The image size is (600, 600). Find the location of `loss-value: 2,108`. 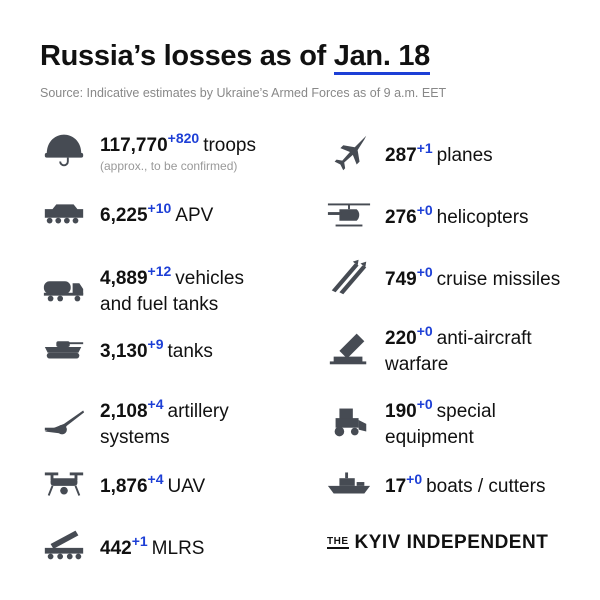

loss-value: 2,108 is located at coordinates (124, 411).